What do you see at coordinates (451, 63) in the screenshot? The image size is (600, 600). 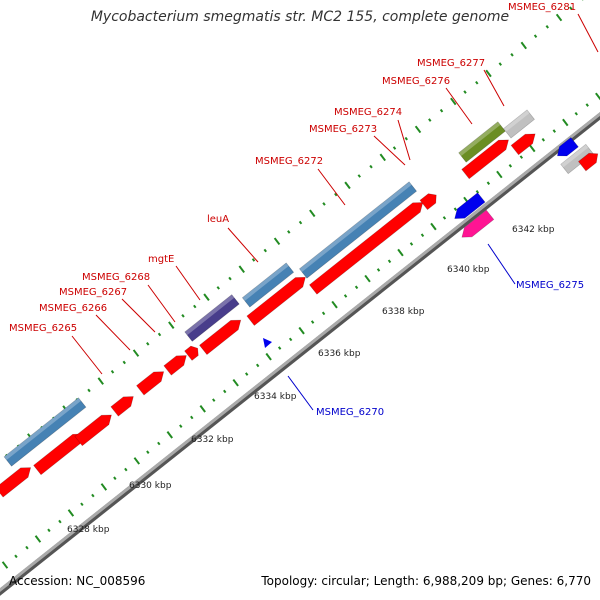 I see `gene-label: MSMEG_6277` at bounding box center [451, 63].